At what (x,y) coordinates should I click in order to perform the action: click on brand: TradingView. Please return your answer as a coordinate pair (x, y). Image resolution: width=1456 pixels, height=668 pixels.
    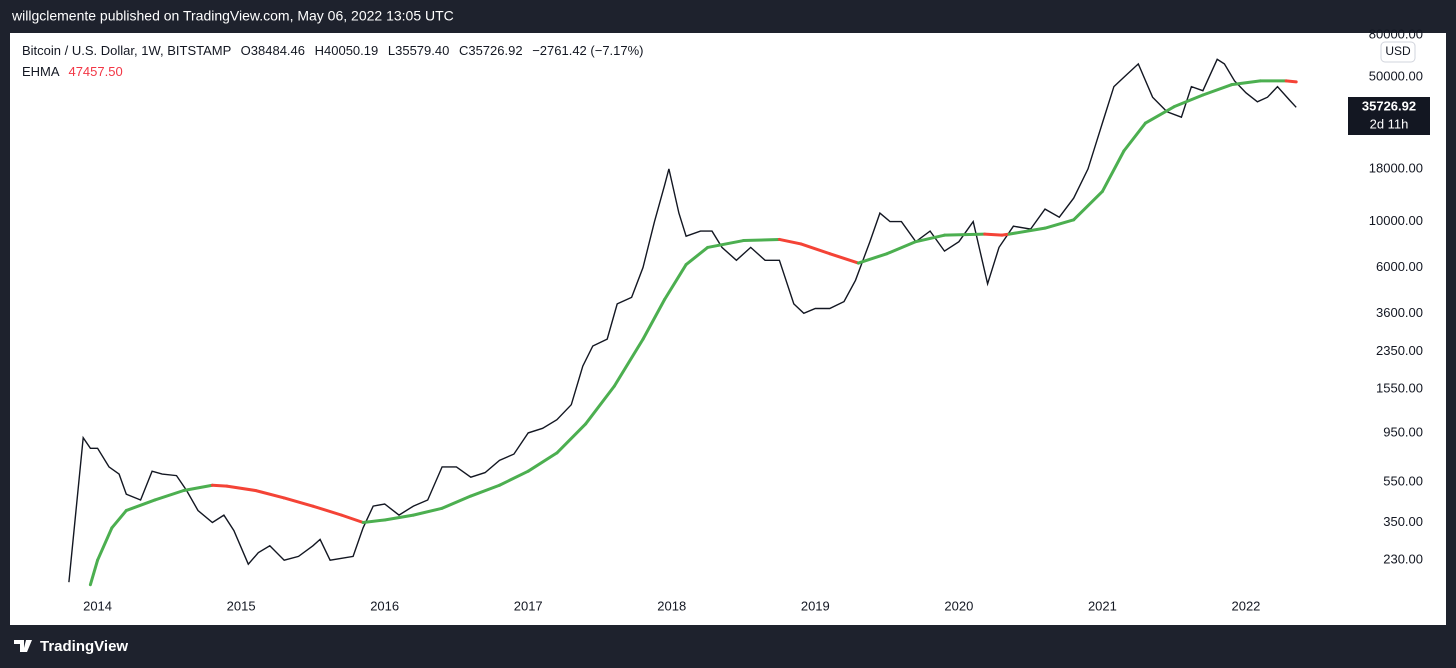
    Looking at the image, I should click on (84, 646).